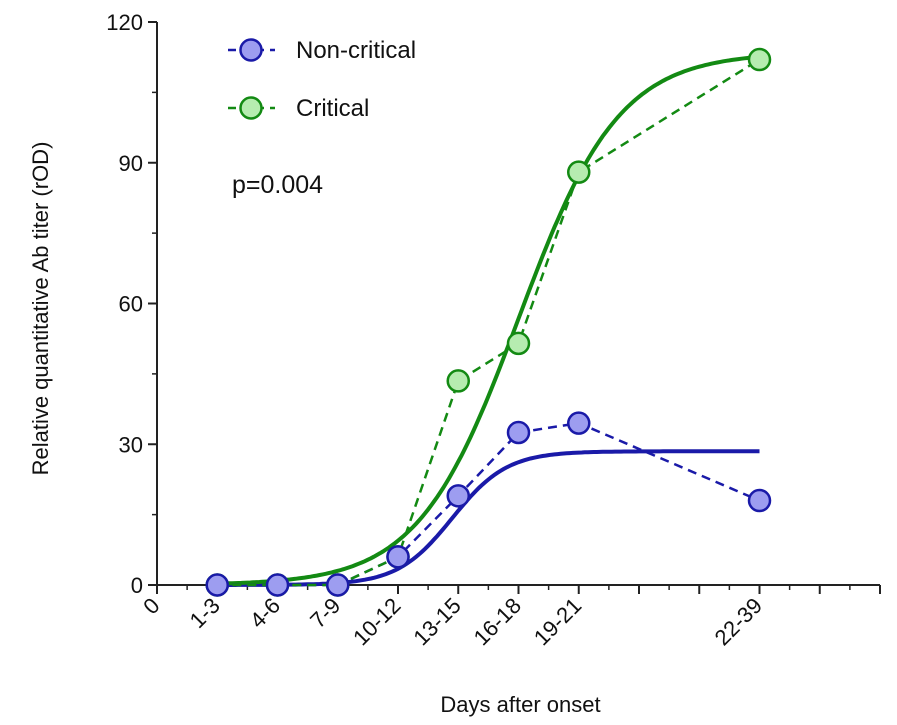  What do you see at coordinates (137, 585) in the screenshot?
I see `y-tick-label: 0` at bounding box center [137, 585].